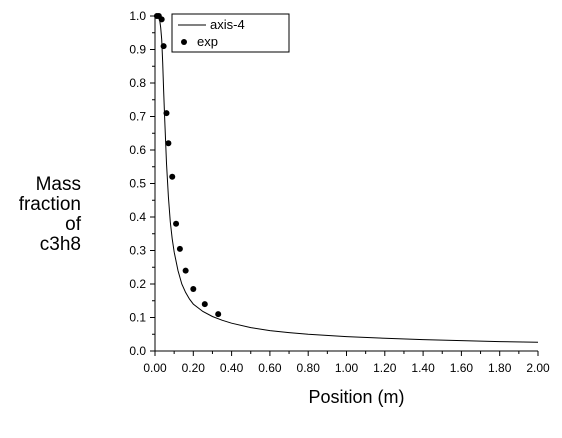  What do you see at coordinates (194, 368) in the screenshot?
I see `x-tick-label: 0.20` at bounding box center [194, 368].